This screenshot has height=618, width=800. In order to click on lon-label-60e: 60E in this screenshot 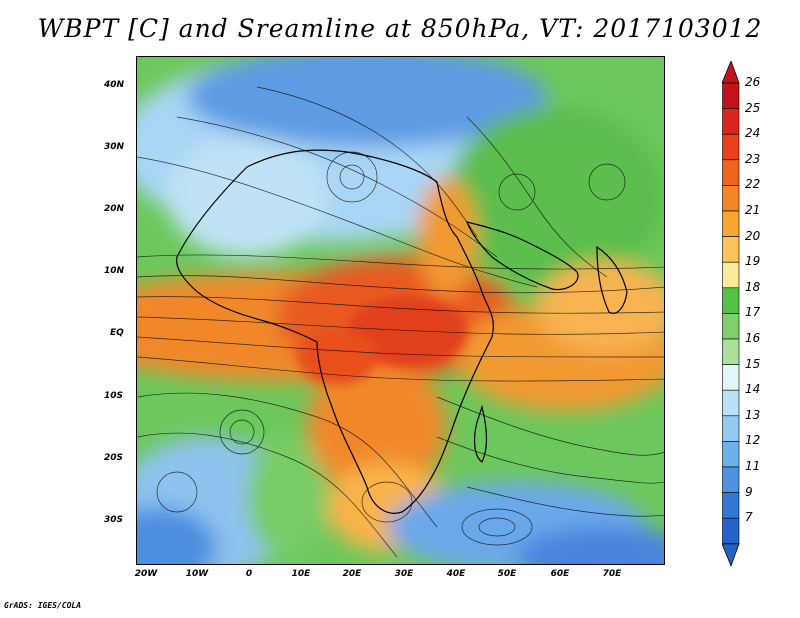, I will do `click(560, 574)`.